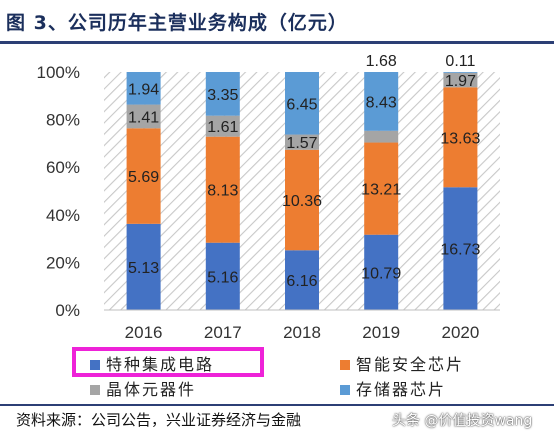 The height and width of the screenshot is (437, 554). Describe the element at coordinates (151, 389) in the screenshot. I see `legend-label: 晶体元器件` at that location.